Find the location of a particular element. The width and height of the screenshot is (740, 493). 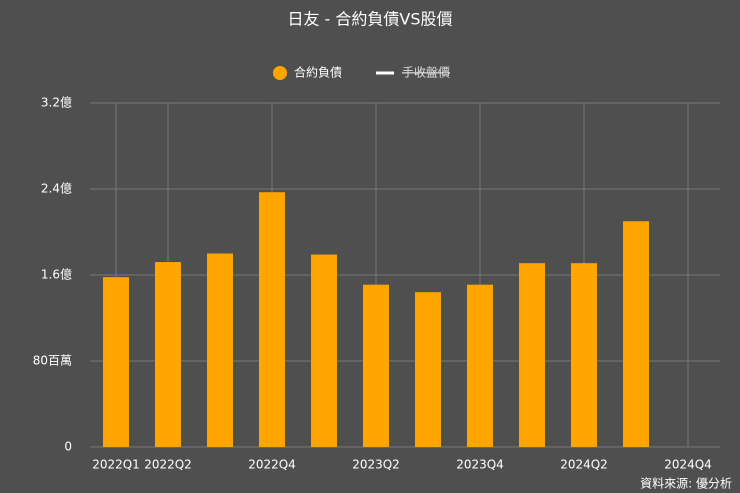

source-note: 資料來源: 優分析 is located at coordinates (686, 484).